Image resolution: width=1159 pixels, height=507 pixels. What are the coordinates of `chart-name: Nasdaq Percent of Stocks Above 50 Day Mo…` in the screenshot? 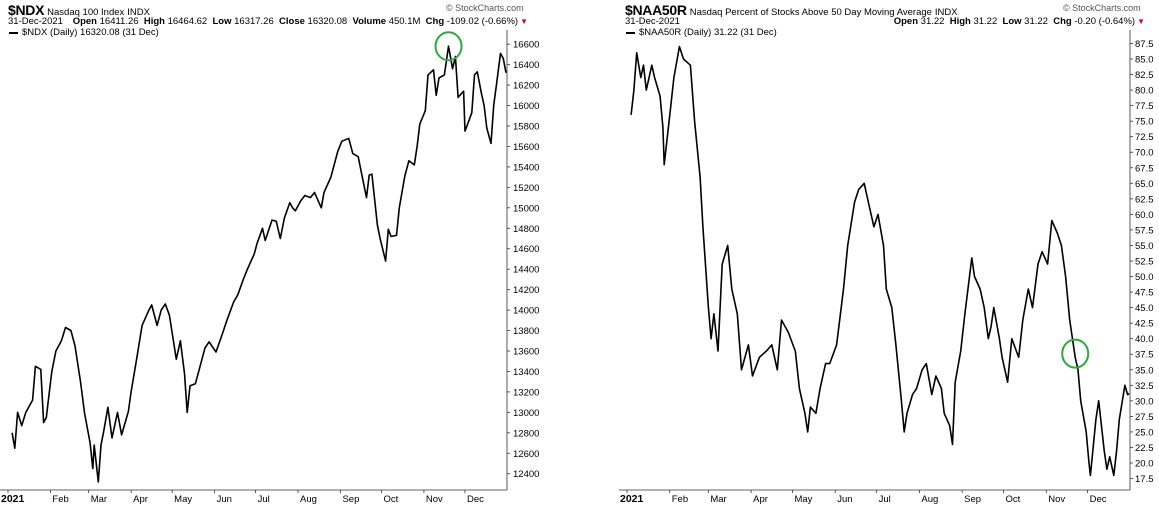 It's located at (810, 12).